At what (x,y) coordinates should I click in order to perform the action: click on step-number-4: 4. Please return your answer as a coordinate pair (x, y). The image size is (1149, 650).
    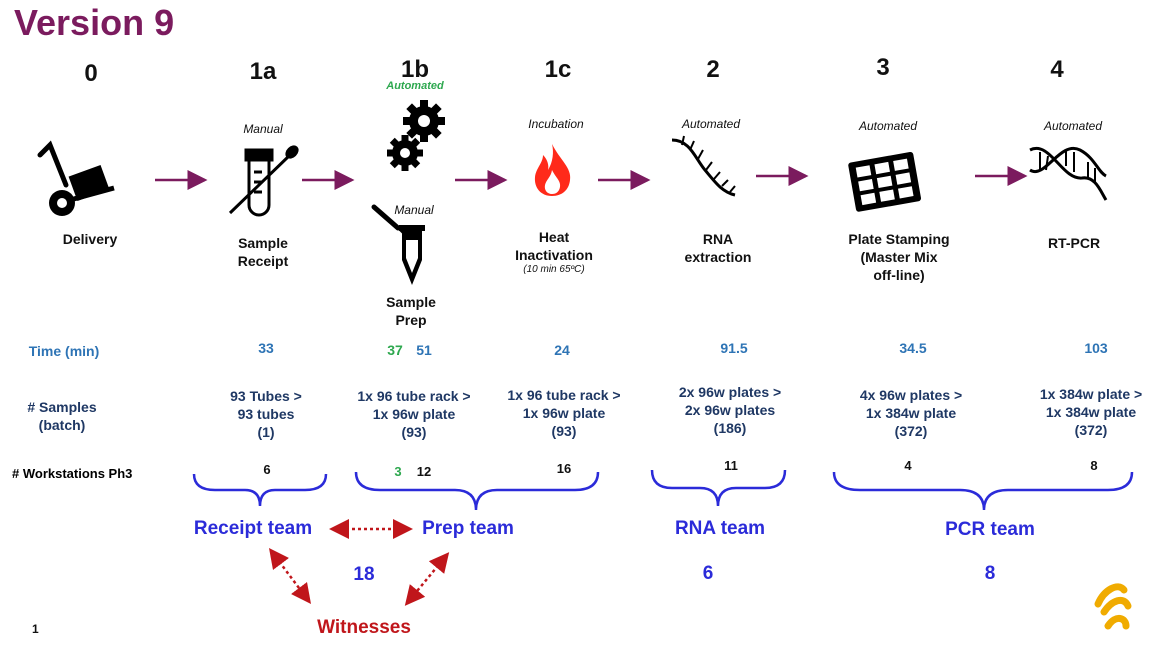
    Looking at the image, I should click on (1057, 69).